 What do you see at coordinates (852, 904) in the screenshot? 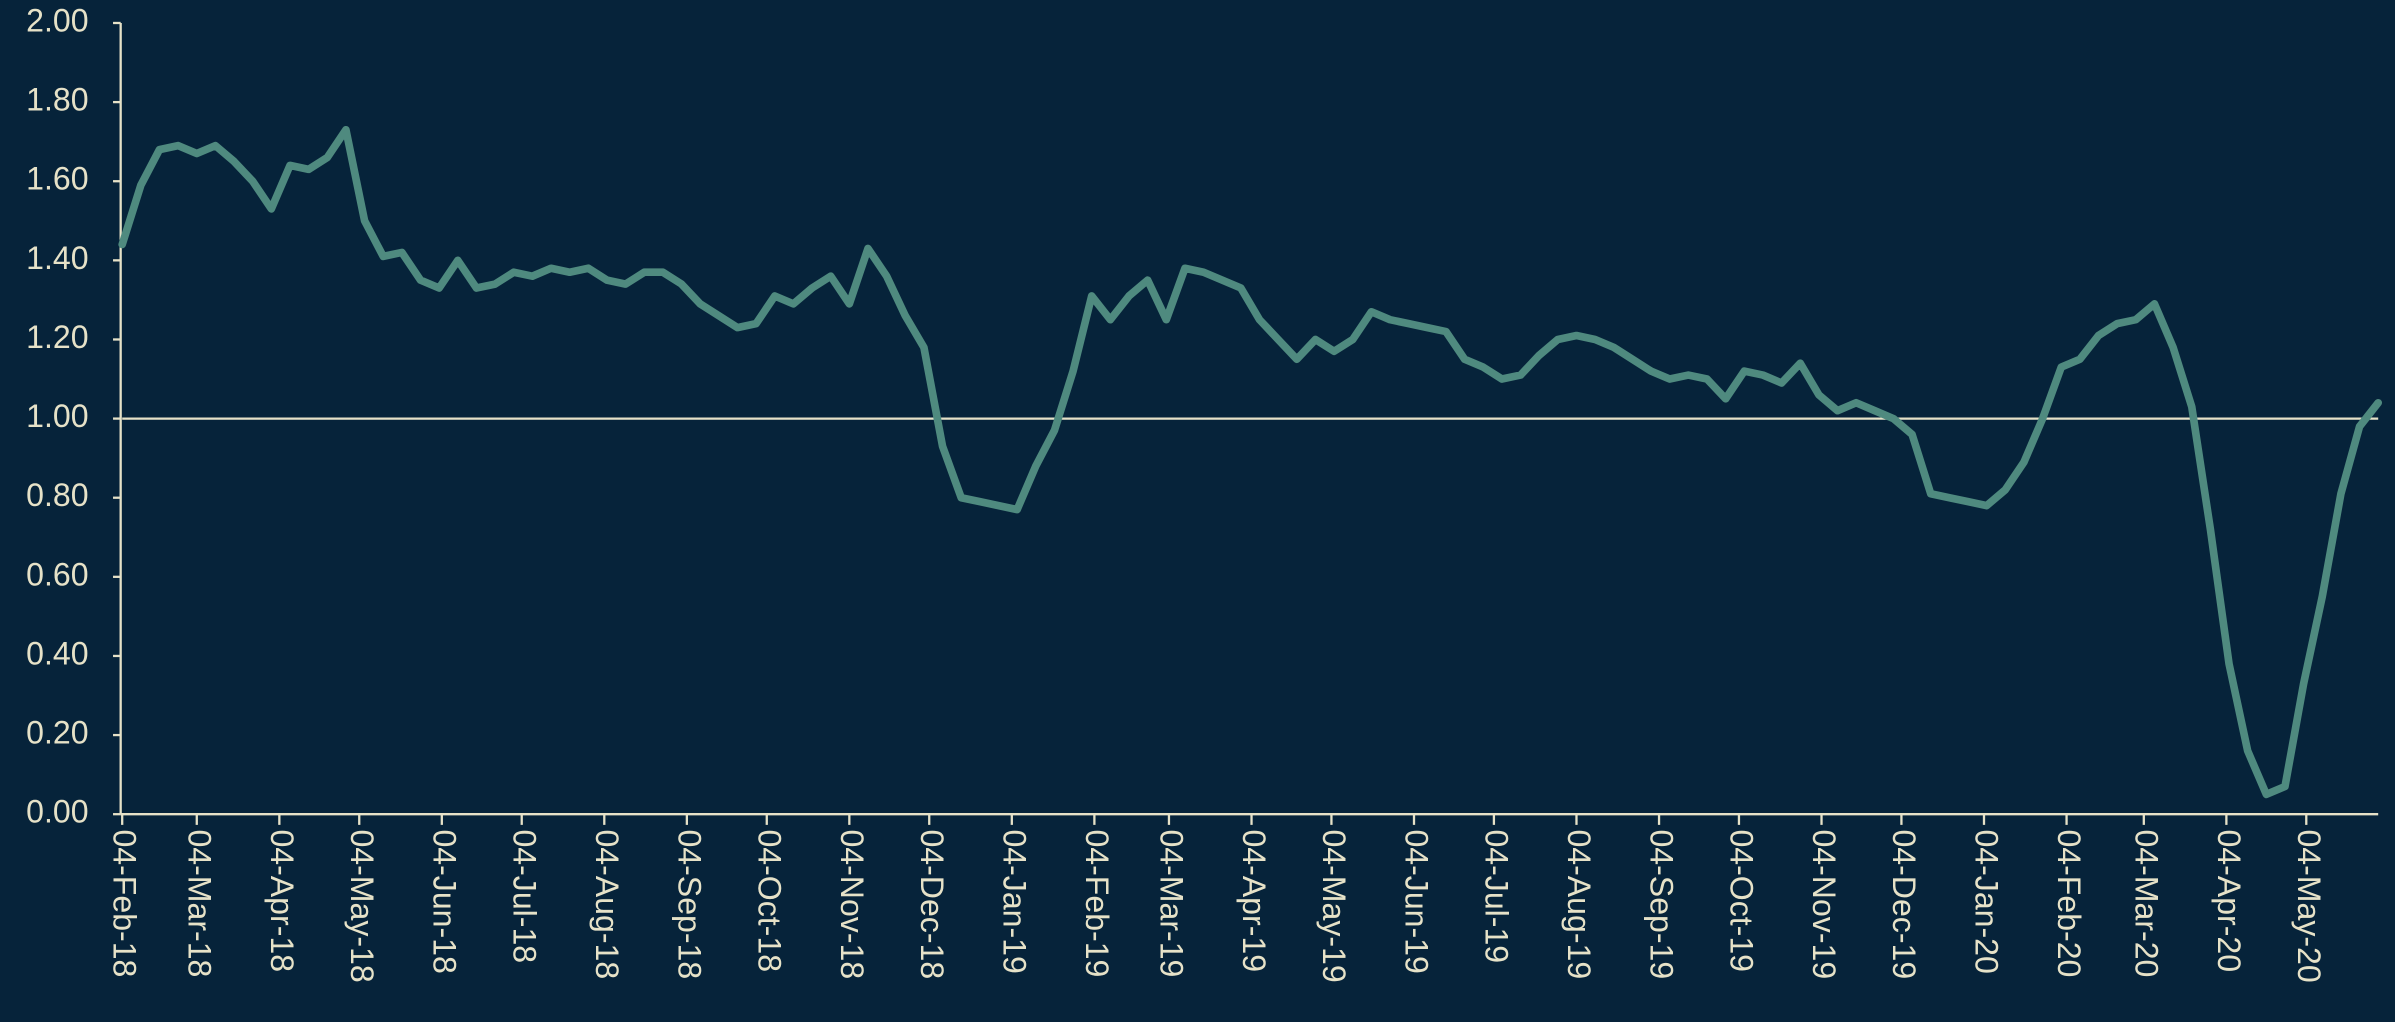
I see `x-tick-label: 04-Nov-18` at bounding box center [852, 904].